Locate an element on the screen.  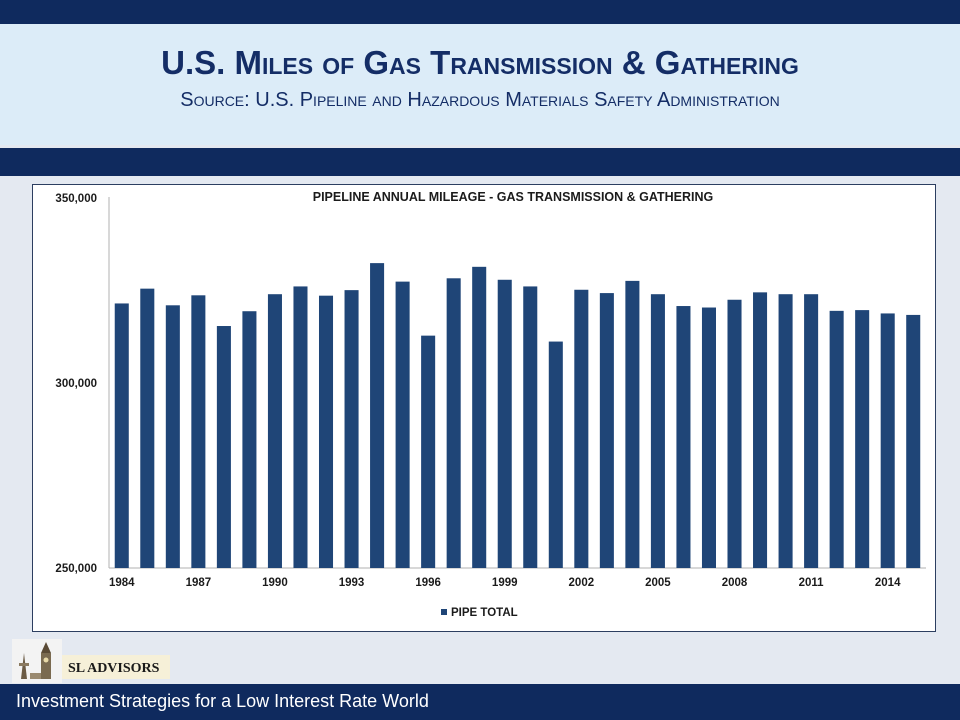
bar-1999 is located at coordinates (504, 423).